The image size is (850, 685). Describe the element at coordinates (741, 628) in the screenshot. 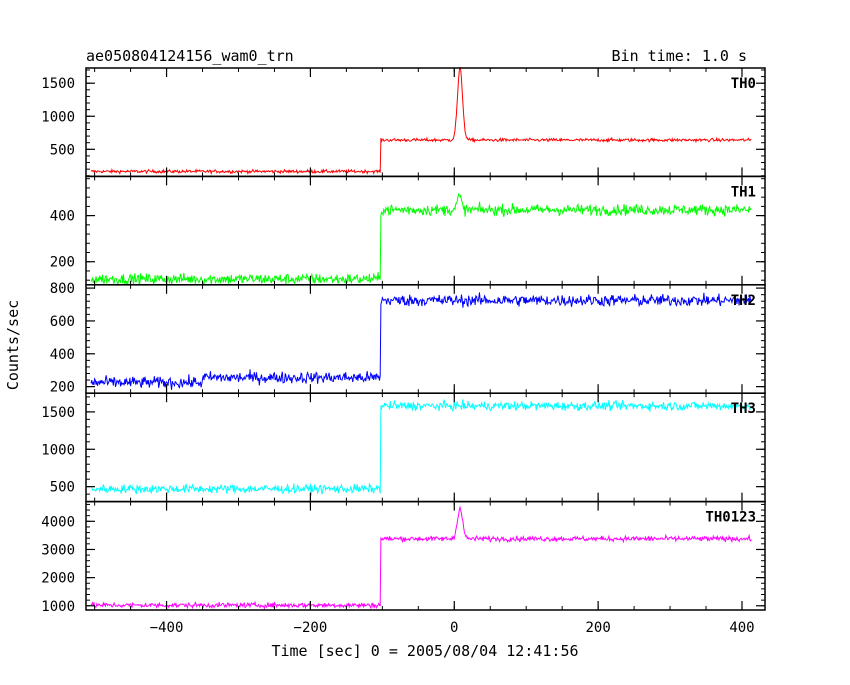

I see `x-tick-label: 400` at that location.